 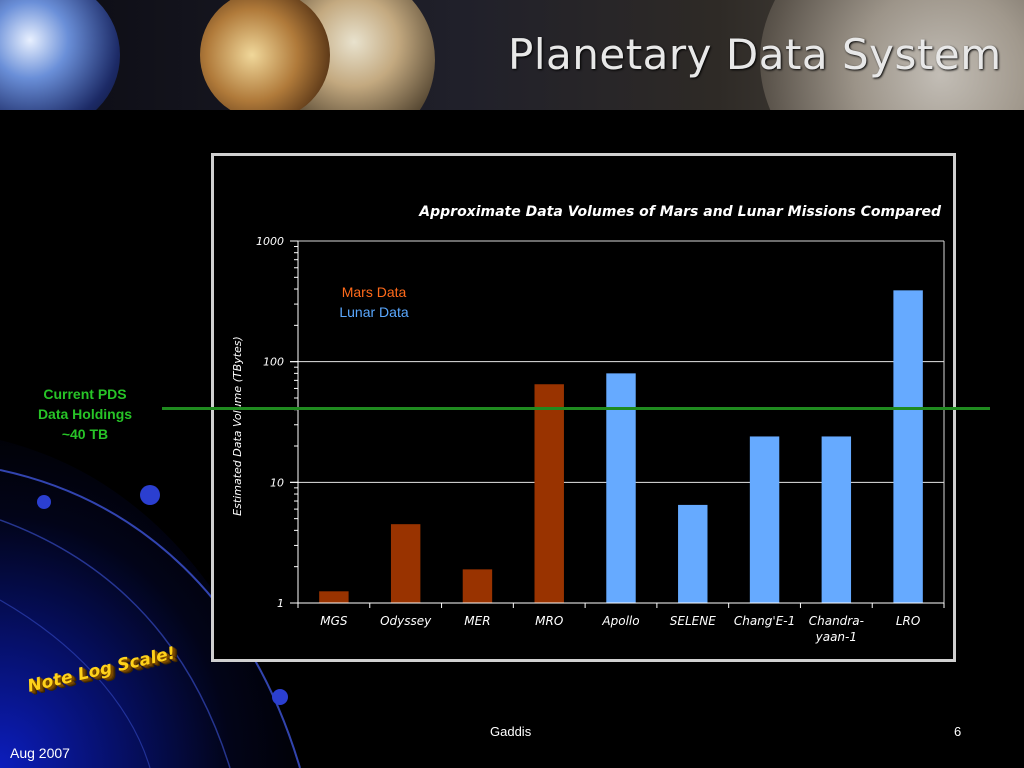 I want to click on pds-holdings-label: Current PDS Data Holdings ~40 TB, so click(x=85, y=414).